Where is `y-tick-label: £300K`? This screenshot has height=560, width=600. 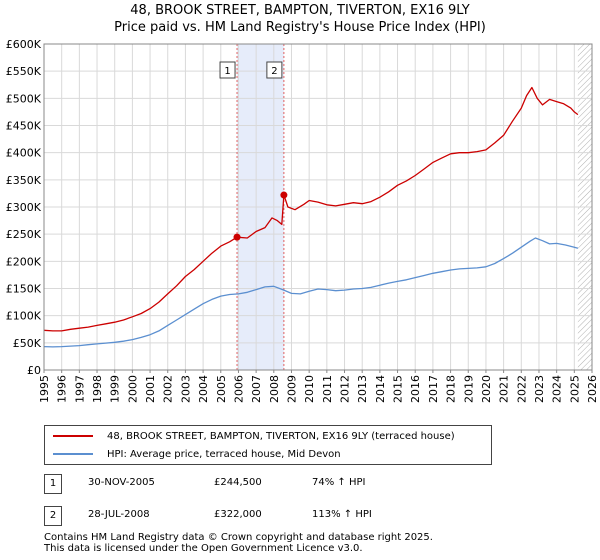 y-tick-label: £300K is located at coordinates (24, 207).